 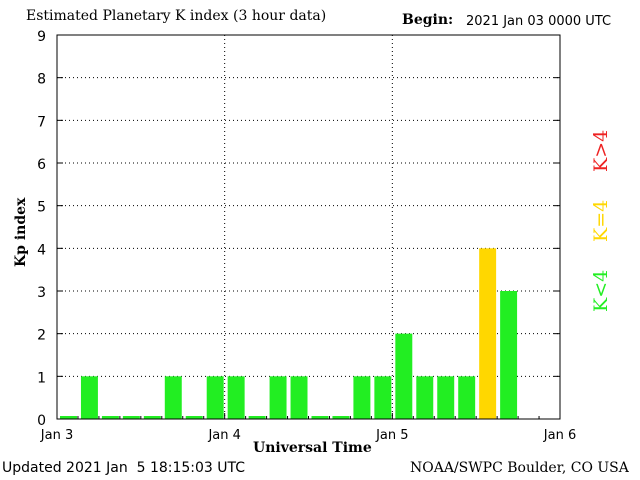 I want to click on y-tick-label: 8, so click(x=41, y=80).